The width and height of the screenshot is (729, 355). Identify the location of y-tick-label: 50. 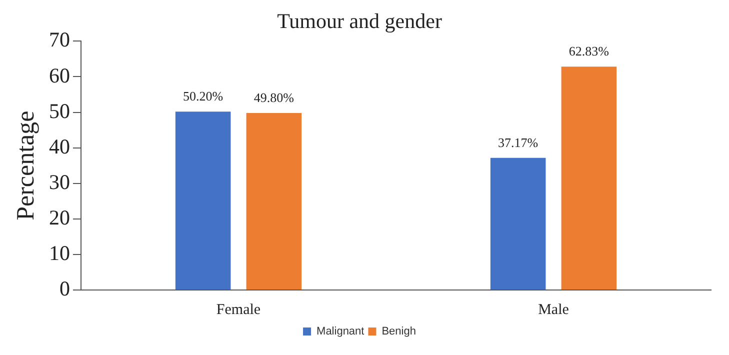
(59, 110).